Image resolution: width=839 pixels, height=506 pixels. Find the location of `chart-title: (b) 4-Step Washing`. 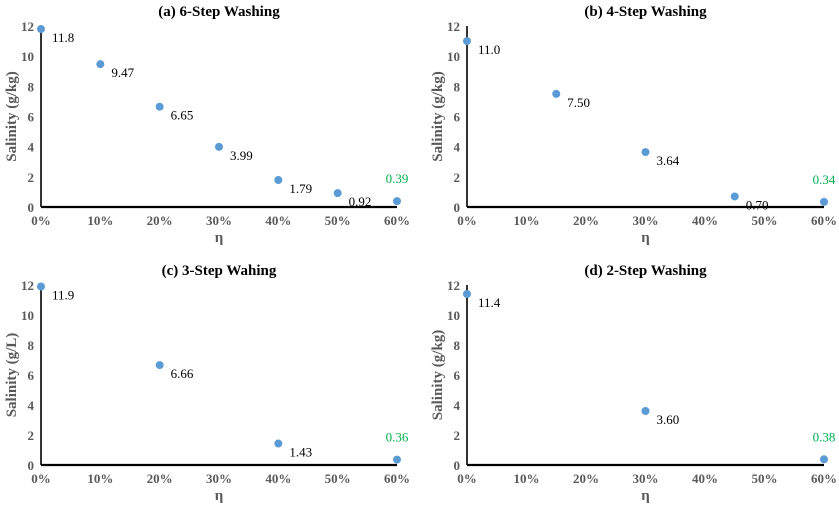

chart-title: (b) 4-Step Washing is located at coordinates (645, 12).